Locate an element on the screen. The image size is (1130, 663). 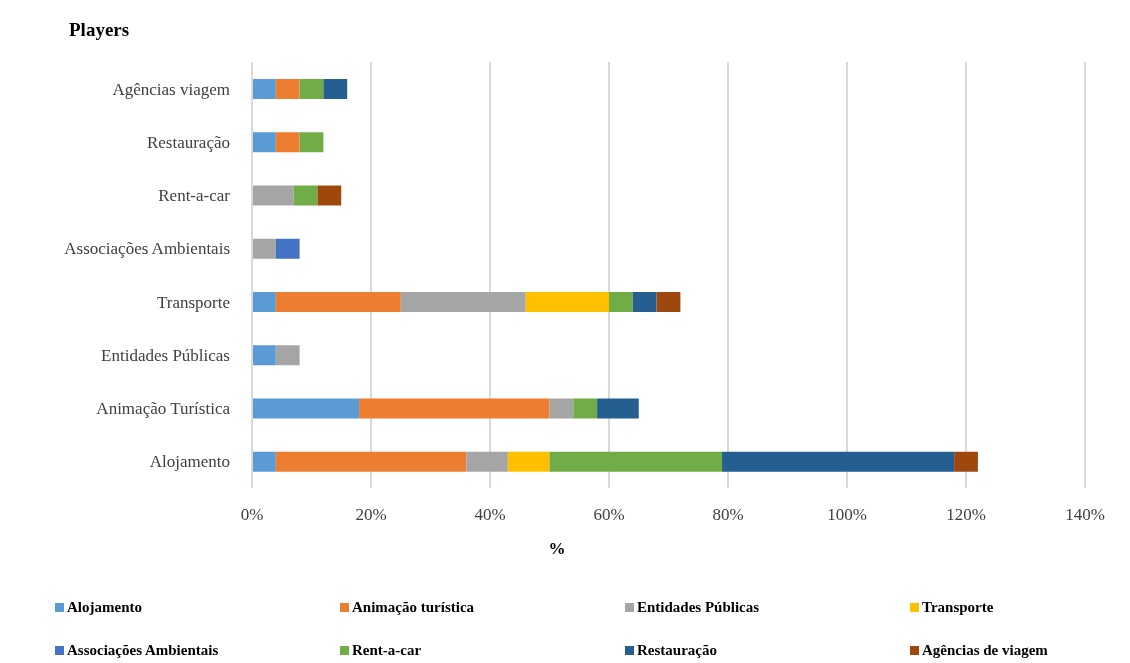
x-tick-label: 40% is located at coordinates (490, 515).